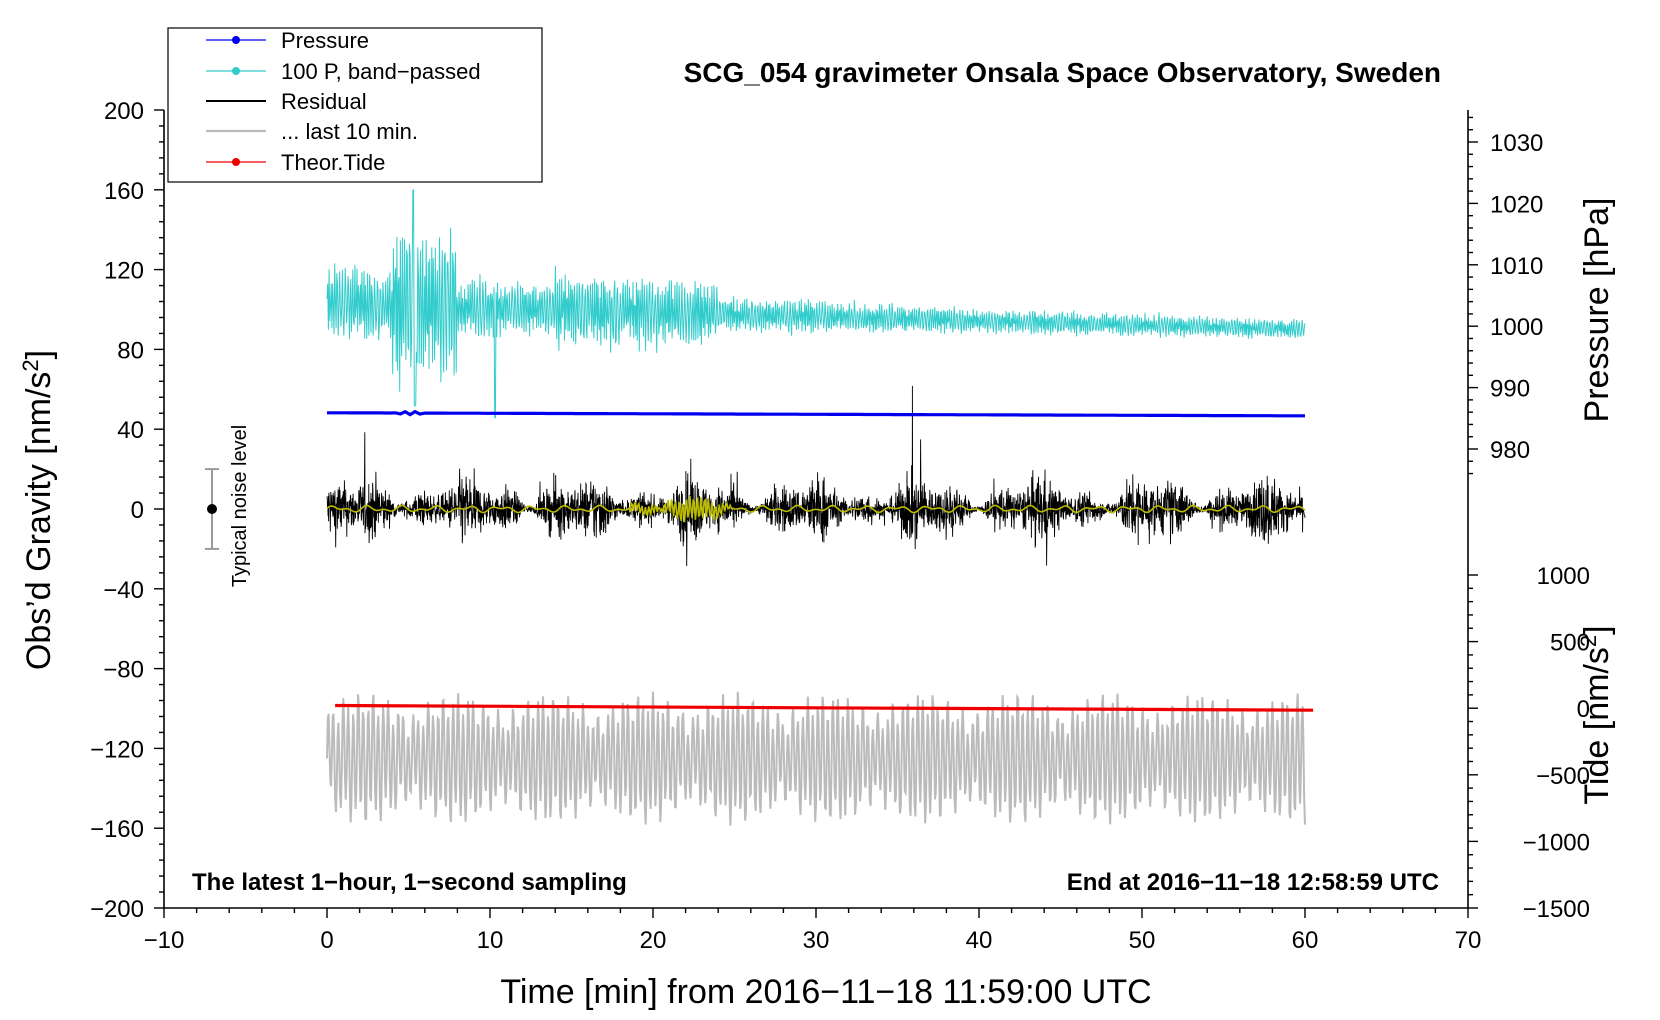  Describe the element at coordinates (1563, 576) in the screenshot. I see `y-tick-label-tide: 1000` at that location.